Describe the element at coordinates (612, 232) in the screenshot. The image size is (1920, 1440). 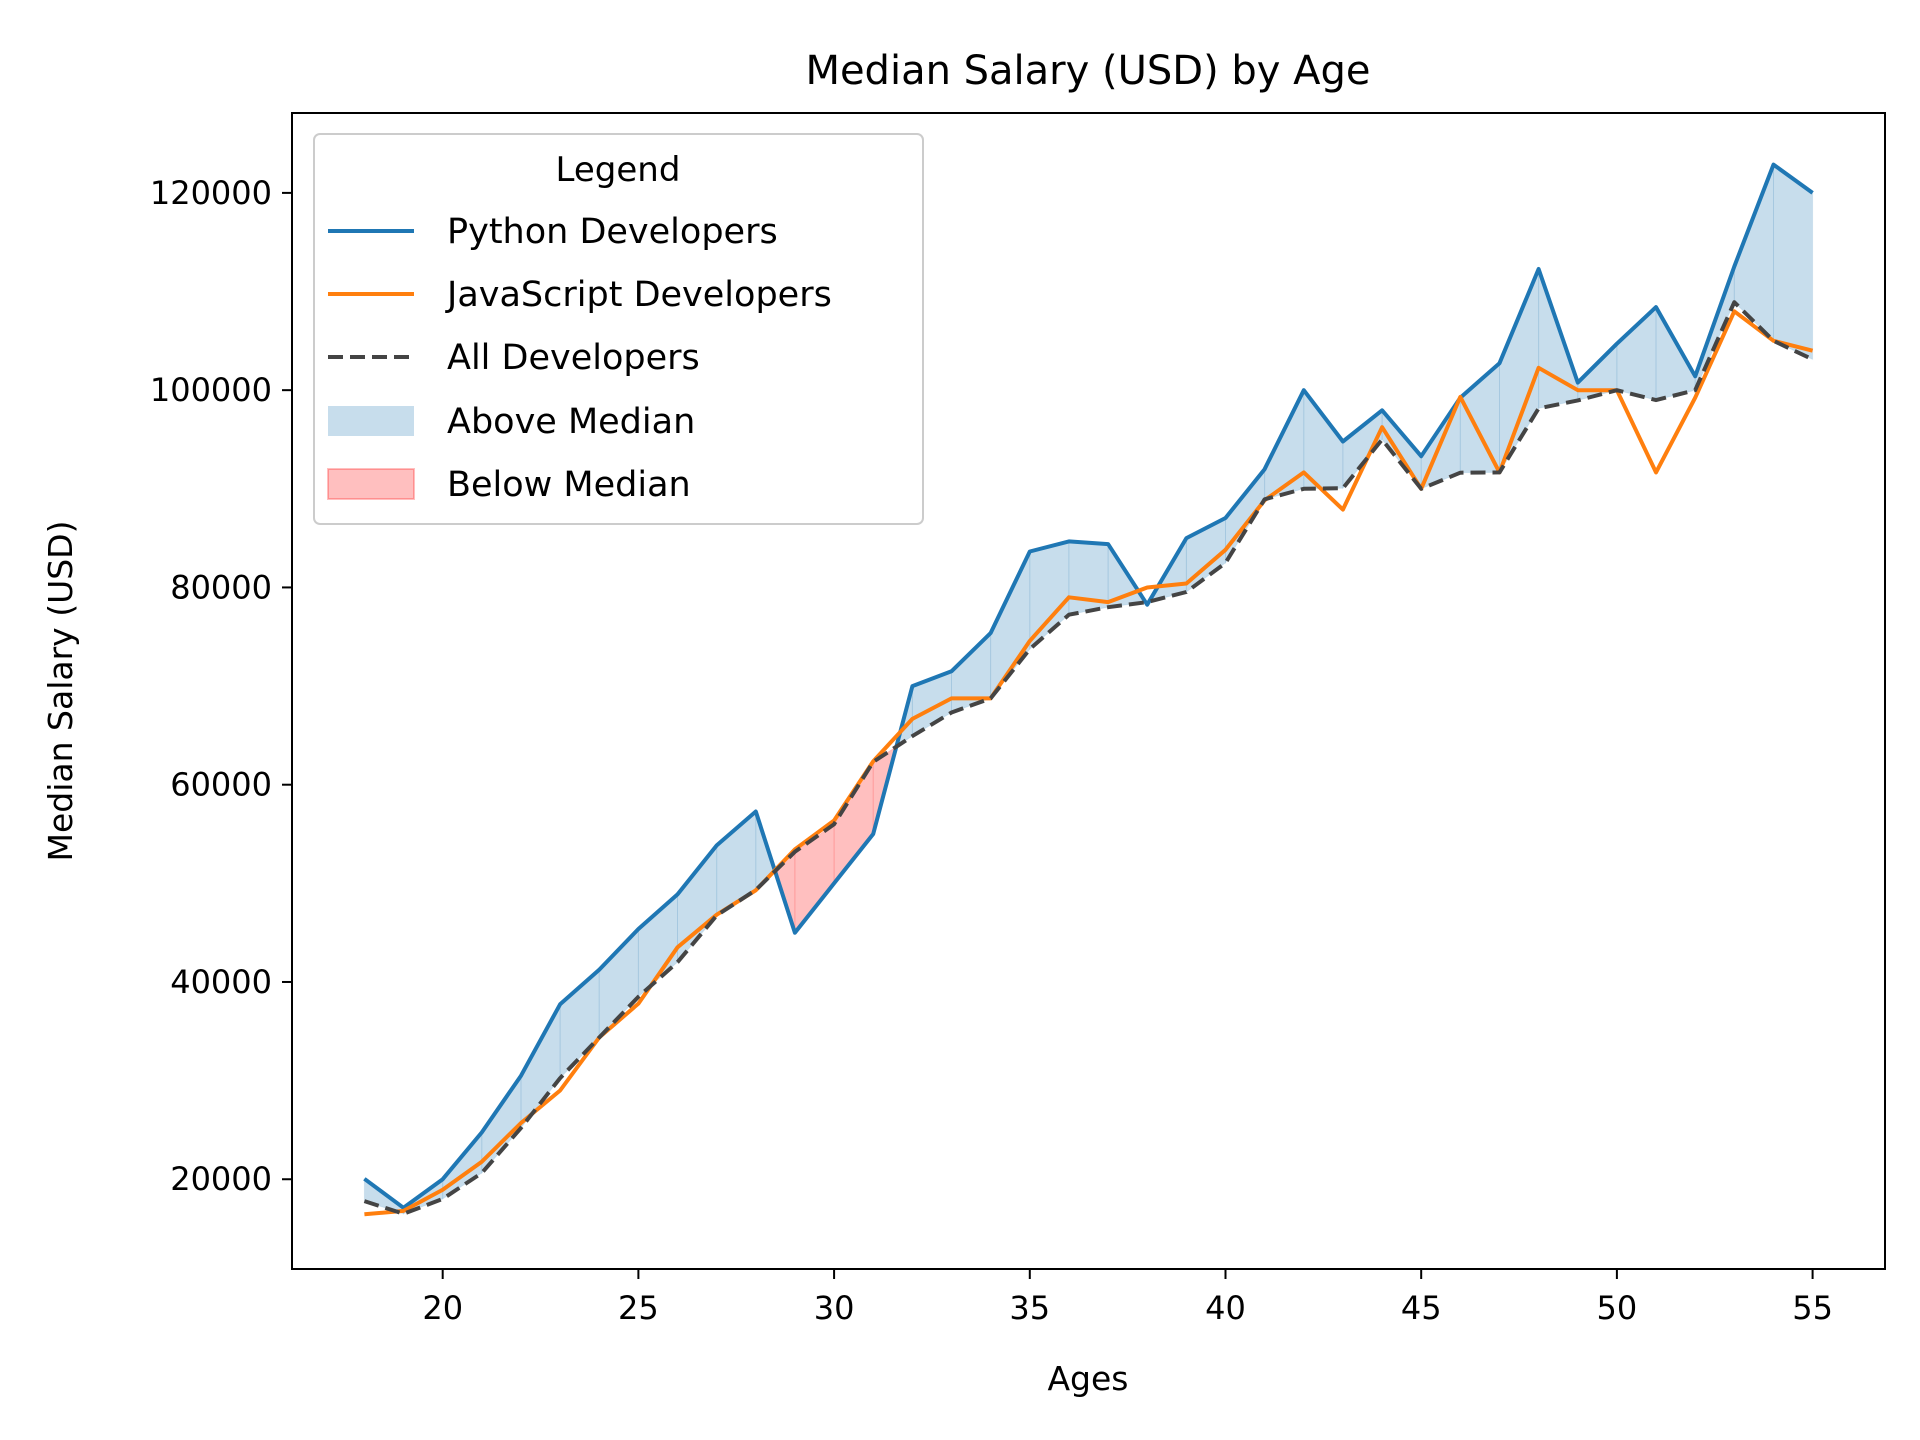
I see `legend-label-python: Python Developers` at that location.